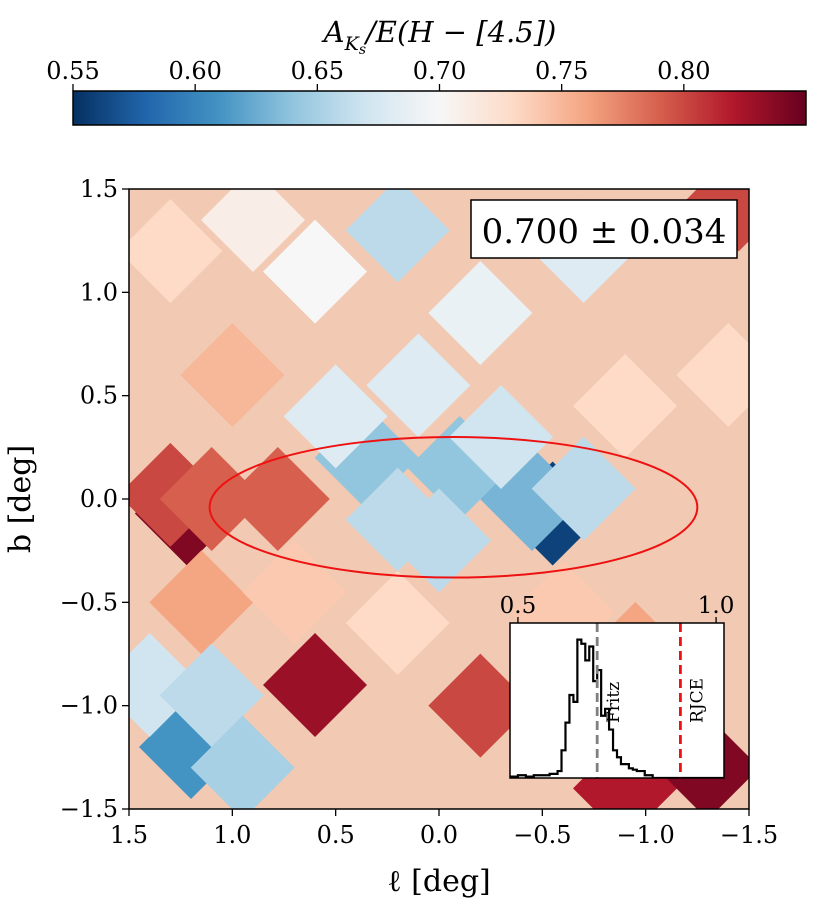 Image resolution: width=830 pixels, height=912 pixels. What do you see at coordinates (439, 36) in the screenshot?
I see `colorbar-label: AKs/E(H − [4.5])` at bounding box center [439, 36].